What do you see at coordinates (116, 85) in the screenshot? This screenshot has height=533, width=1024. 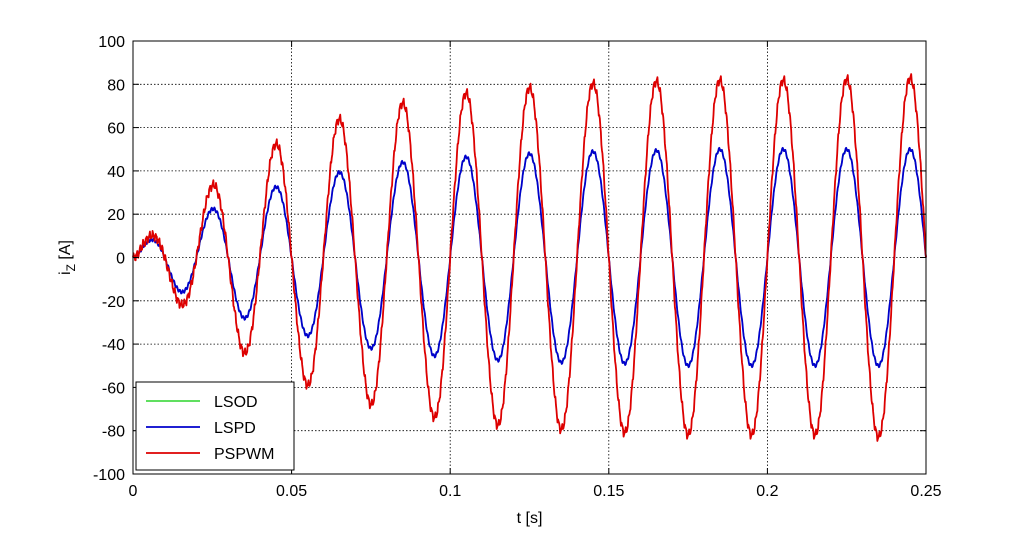 I see `y-tick-label: 80` at bounding box center [116, 85].